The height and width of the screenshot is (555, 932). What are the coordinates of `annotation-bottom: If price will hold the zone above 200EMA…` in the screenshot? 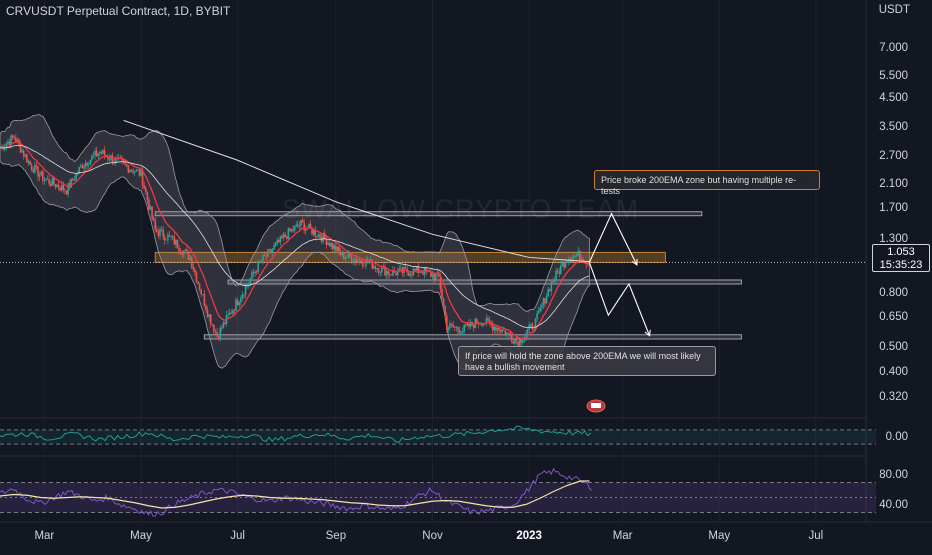 It's located at (587, 361).